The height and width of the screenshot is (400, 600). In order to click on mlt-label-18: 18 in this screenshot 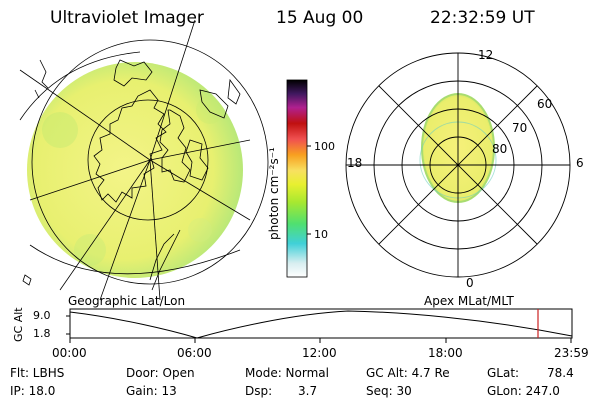, I will do `click(355, 163)`.